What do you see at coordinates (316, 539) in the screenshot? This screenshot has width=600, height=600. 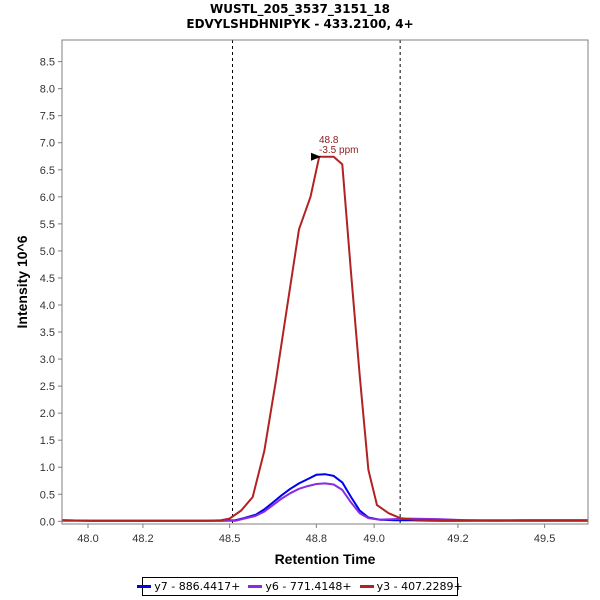 I see `x-tick-label: 48.8` at bounding box center [316, 539].